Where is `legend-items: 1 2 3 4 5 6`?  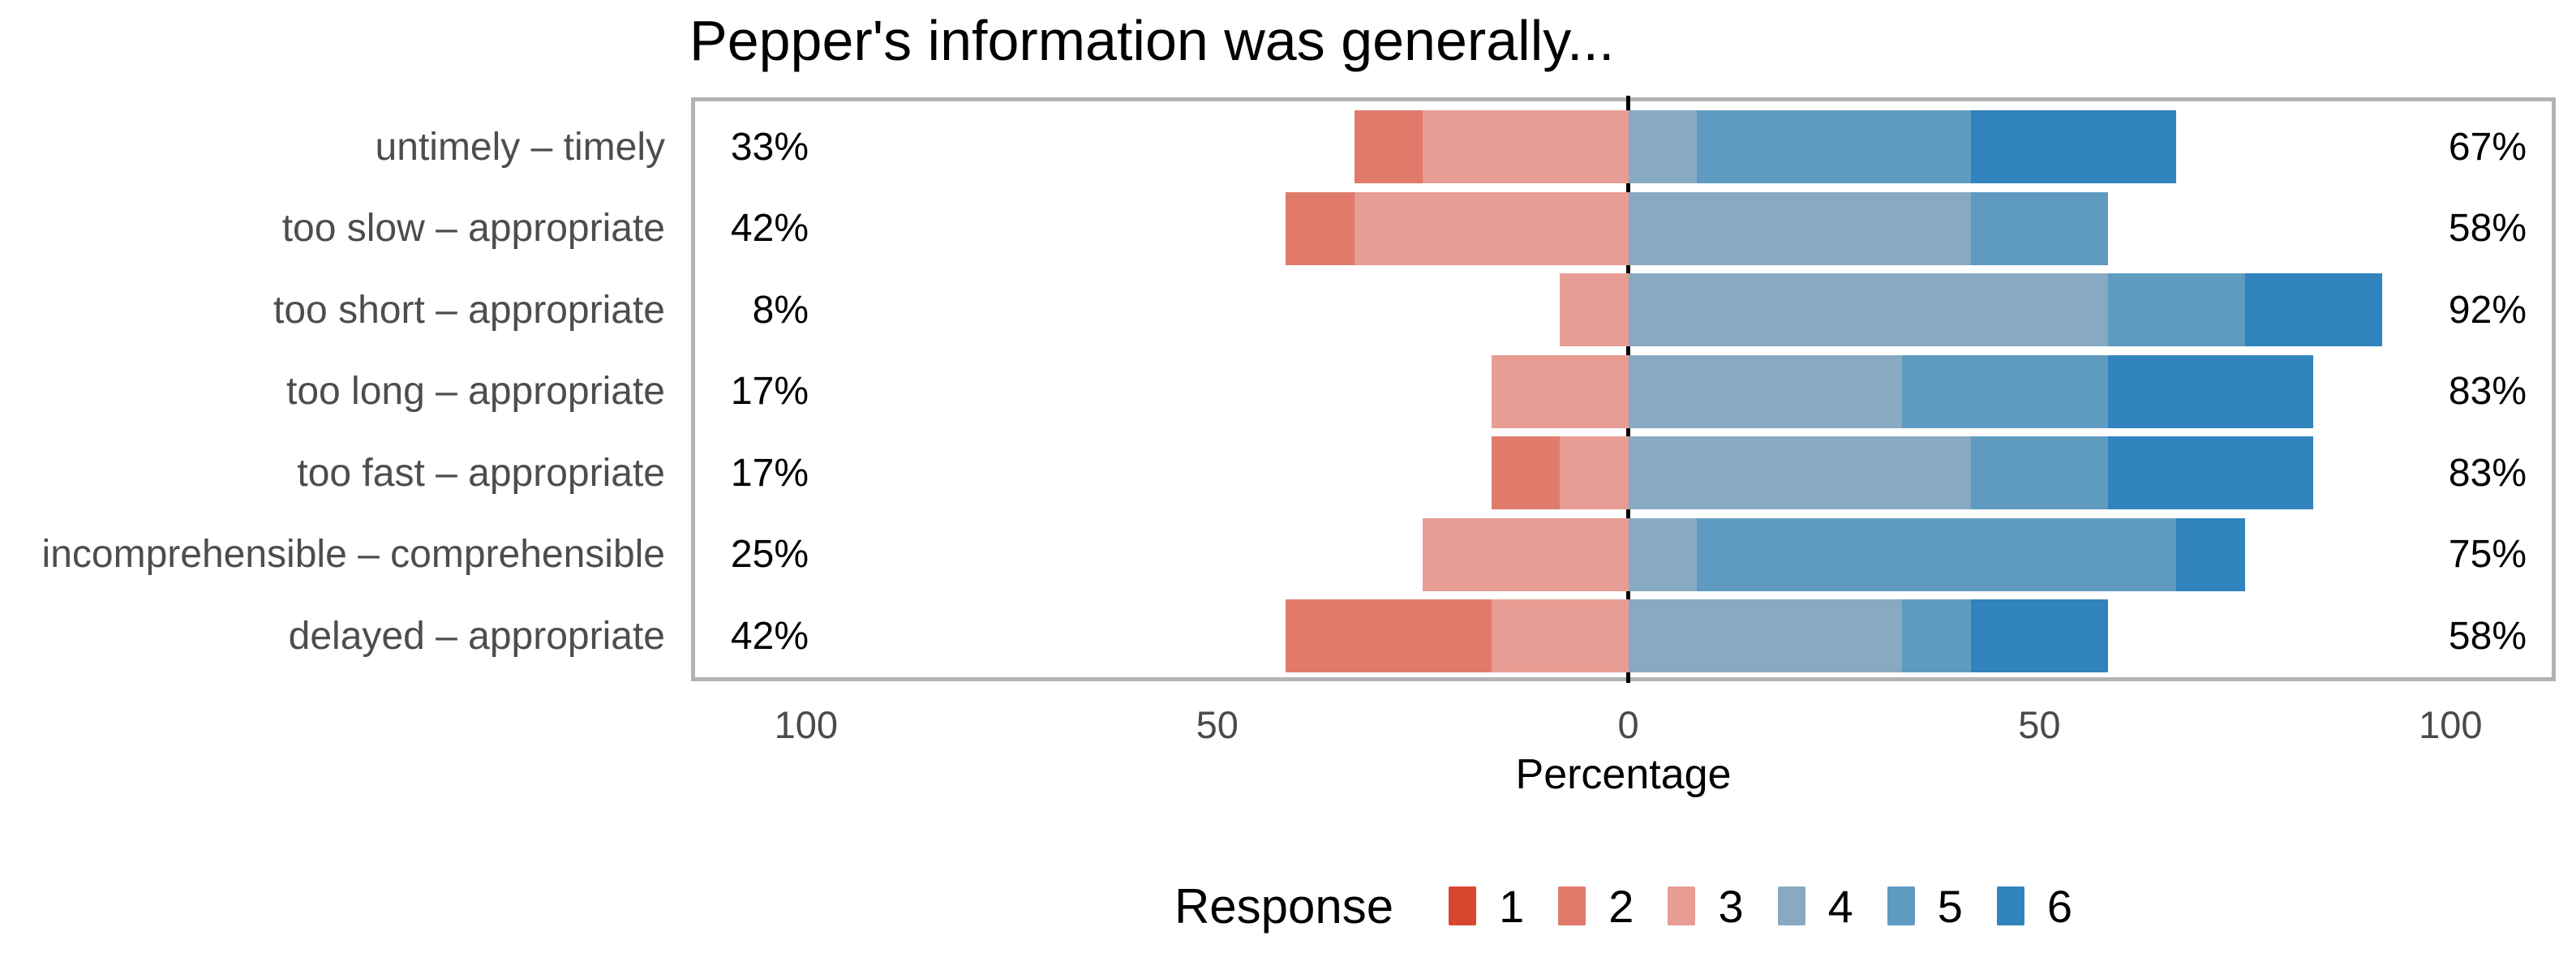 legend-items: 1 2 3 4 5 6 is located at coordinates (1743, 906).